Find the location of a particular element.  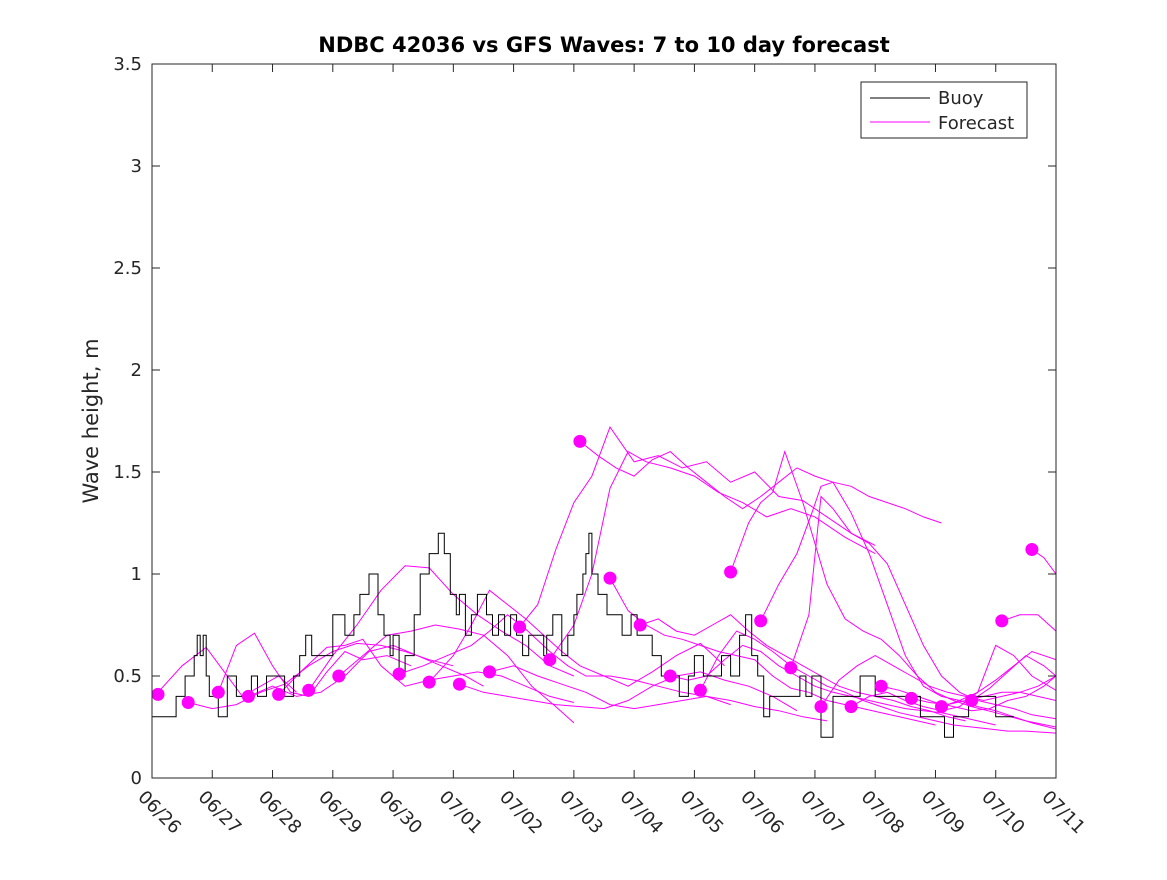

x-tick-label: 06/29 is located at coordinates (340, 813).